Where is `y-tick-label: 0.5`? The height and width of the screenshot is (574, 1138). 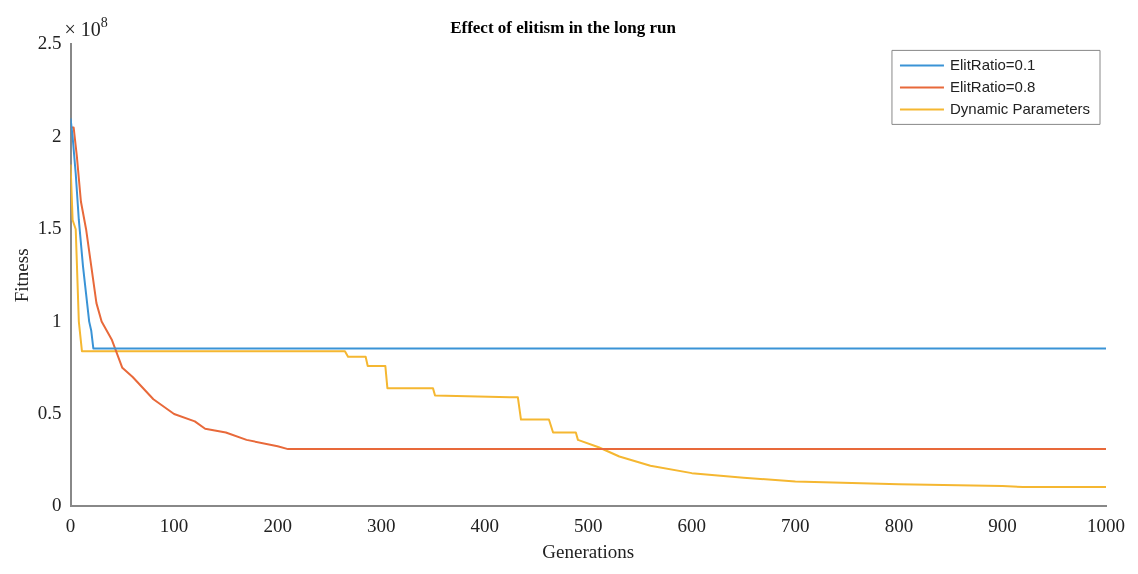 y-tick-label: 0.5 is located at coordinates (49, 412).